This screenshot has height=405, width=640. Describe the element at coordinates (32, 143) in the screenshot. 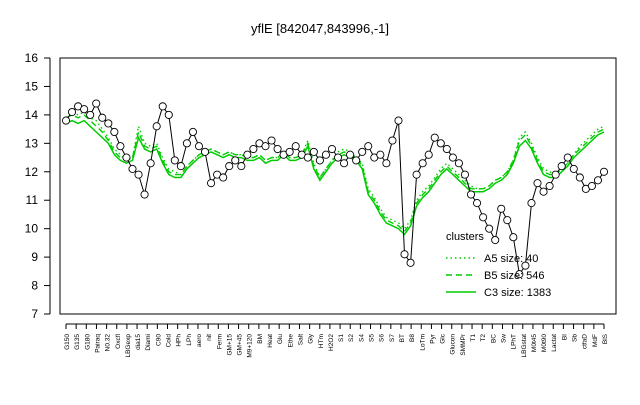

I see `y-tick-label: 13` at that location.